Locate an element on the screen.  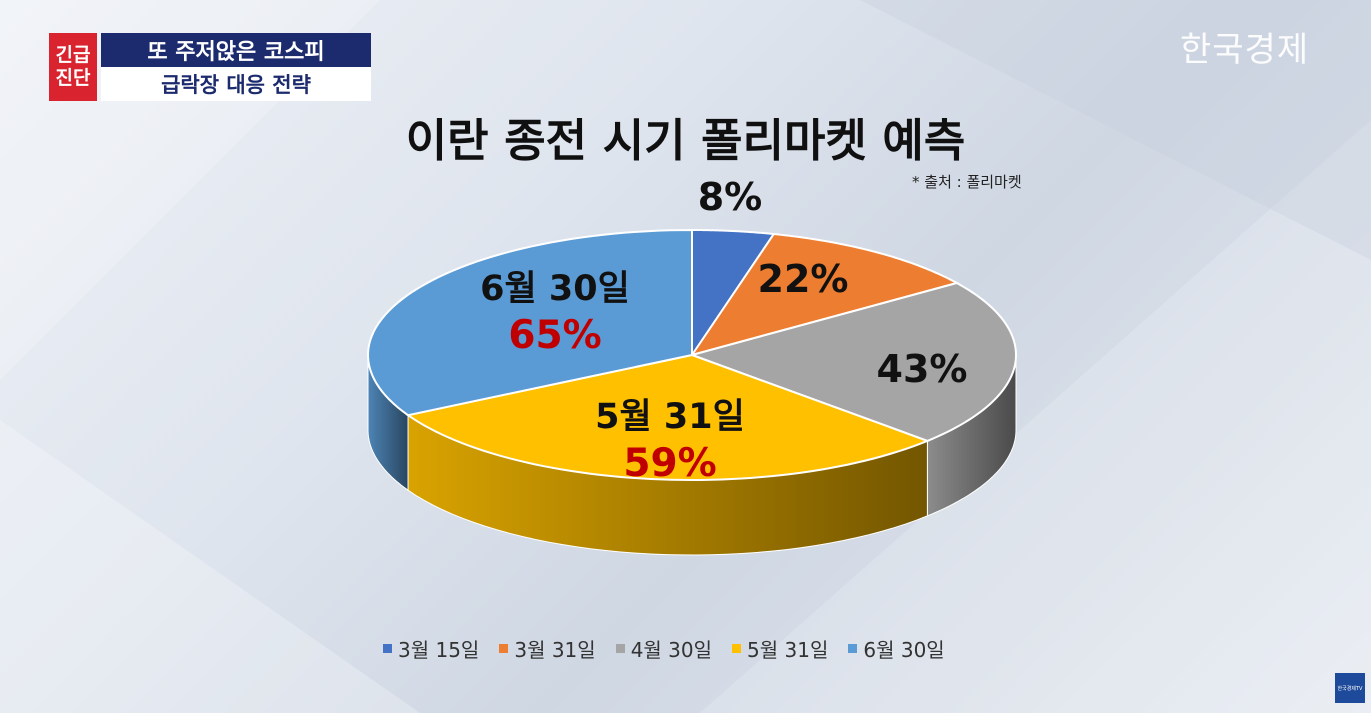
slice-title-3: 5월 31일 is located at coordinates (670, 417).